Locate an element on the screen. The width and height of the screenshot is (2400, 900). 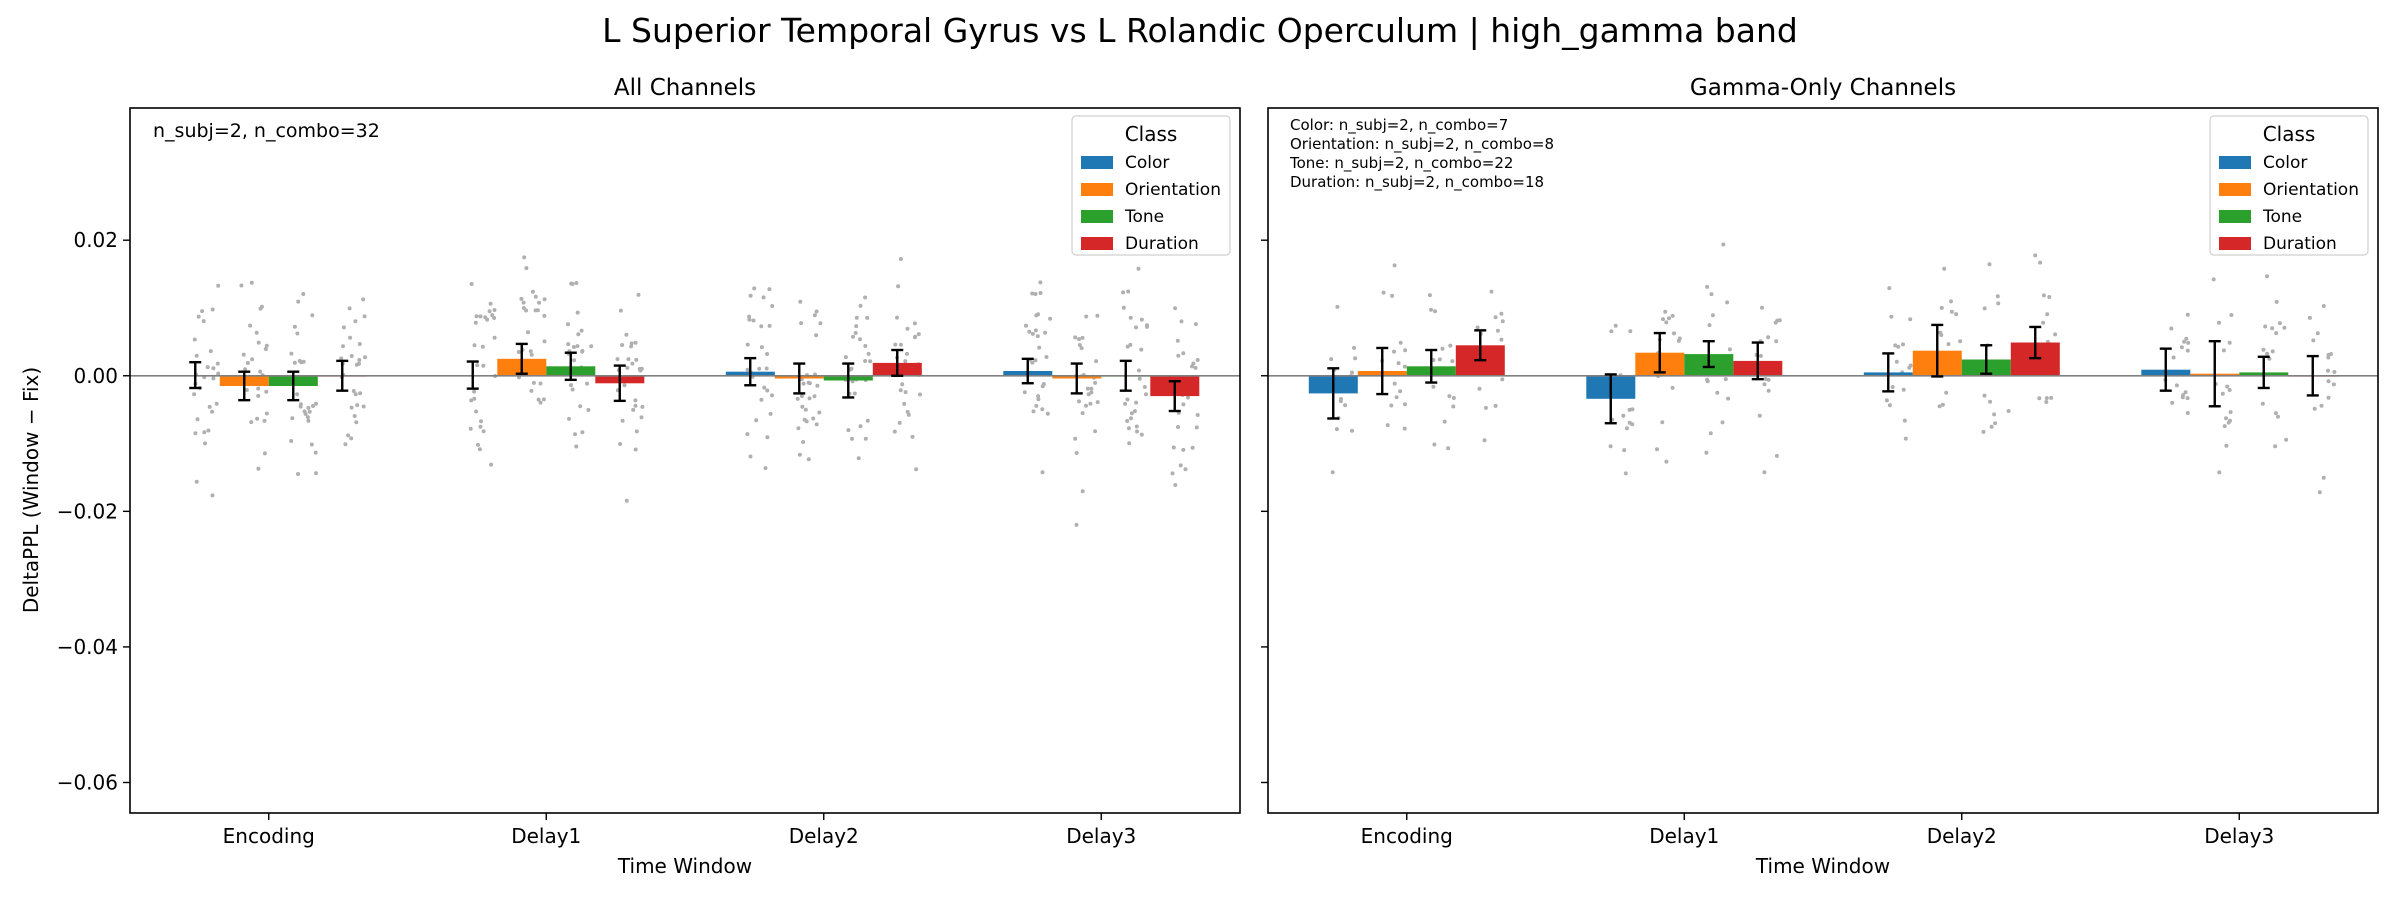
x-axis-label: Time Window is located at coordinates (1822, 866).